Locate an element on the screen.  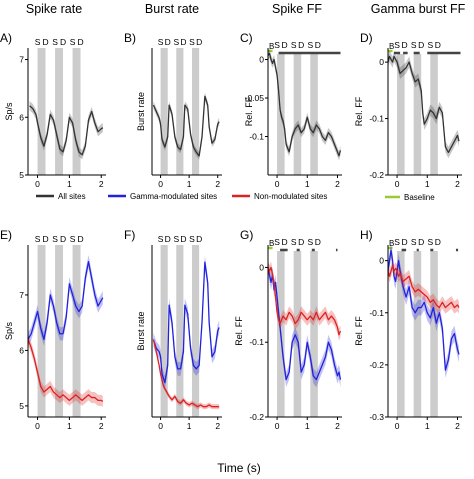
legend-label-all-sites: All sites is located at coordinates (72, 196).